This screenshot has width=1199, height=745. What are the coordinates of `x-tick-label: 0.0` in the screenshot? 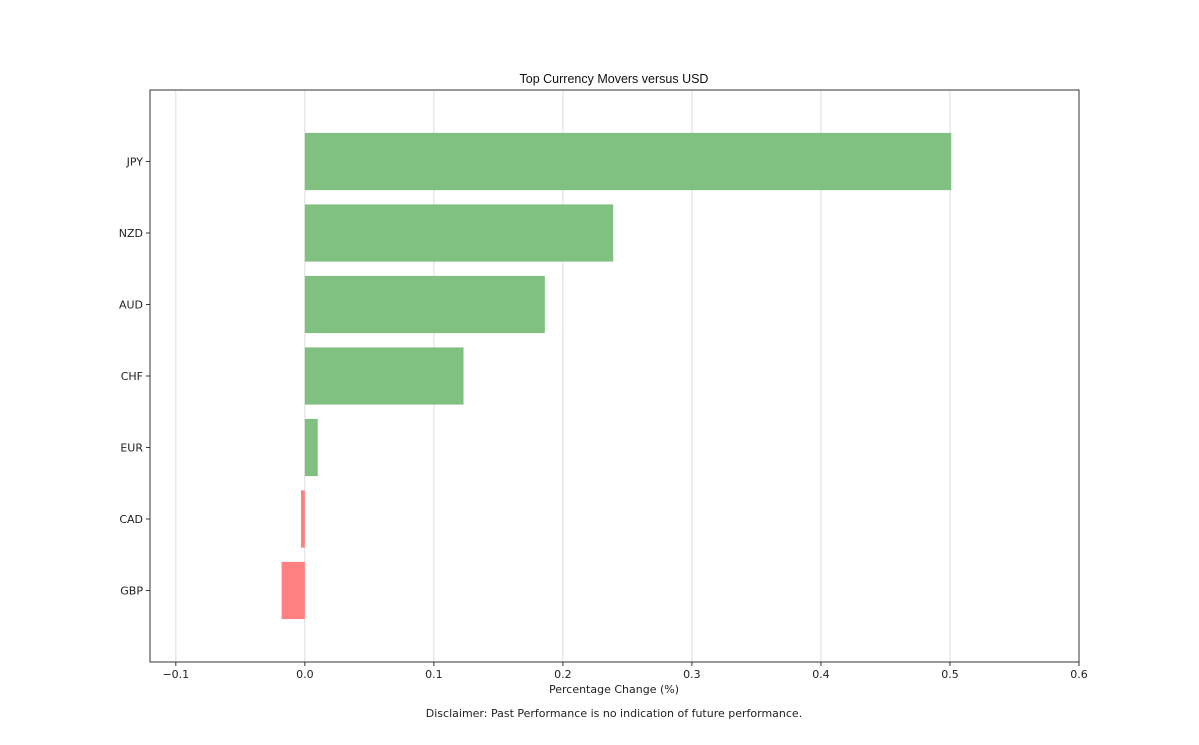 It's located at (305, 674).